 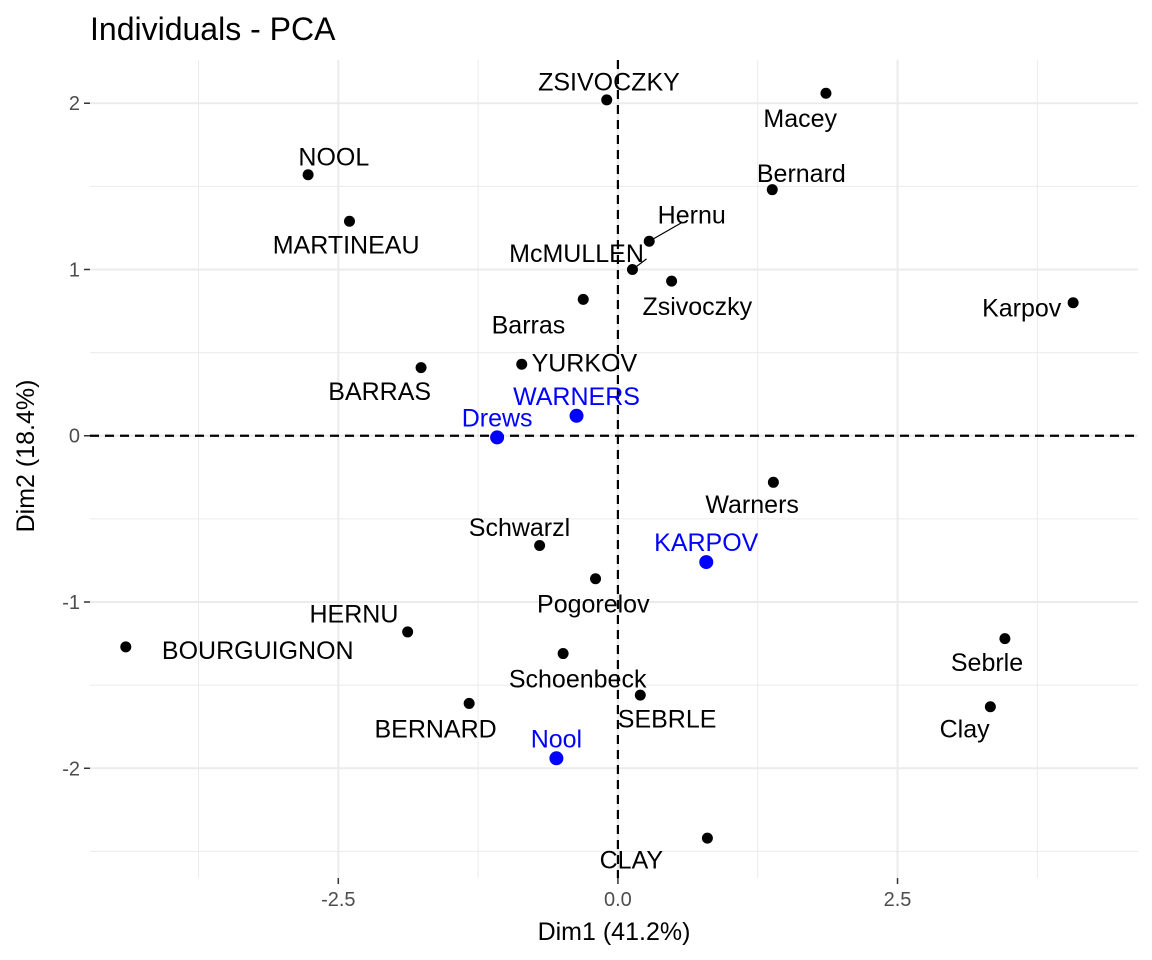 What do you see at coordinates (213, 29) in the screenshot?
I see `chart-title: Individuals - PCA` at bounding box center [213, 29].